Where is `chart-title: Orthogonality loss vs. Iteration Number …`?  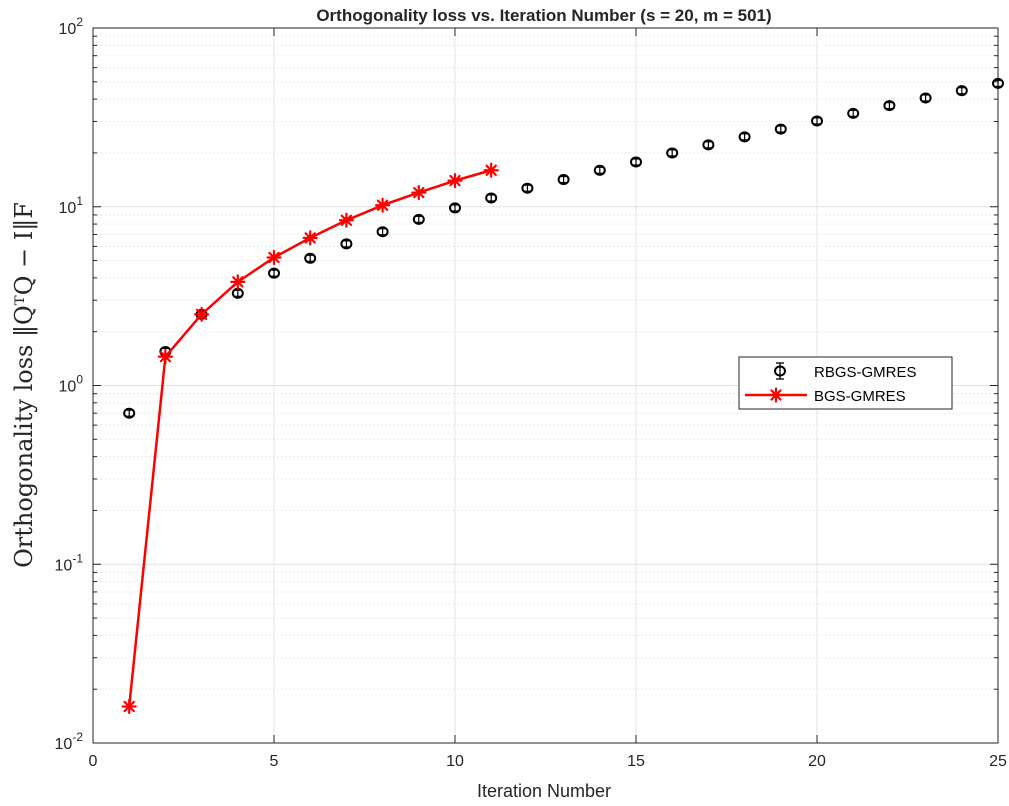 chart-title: Orthogonality loss vs. Iteration Number … is located at coordinates (543, 15).